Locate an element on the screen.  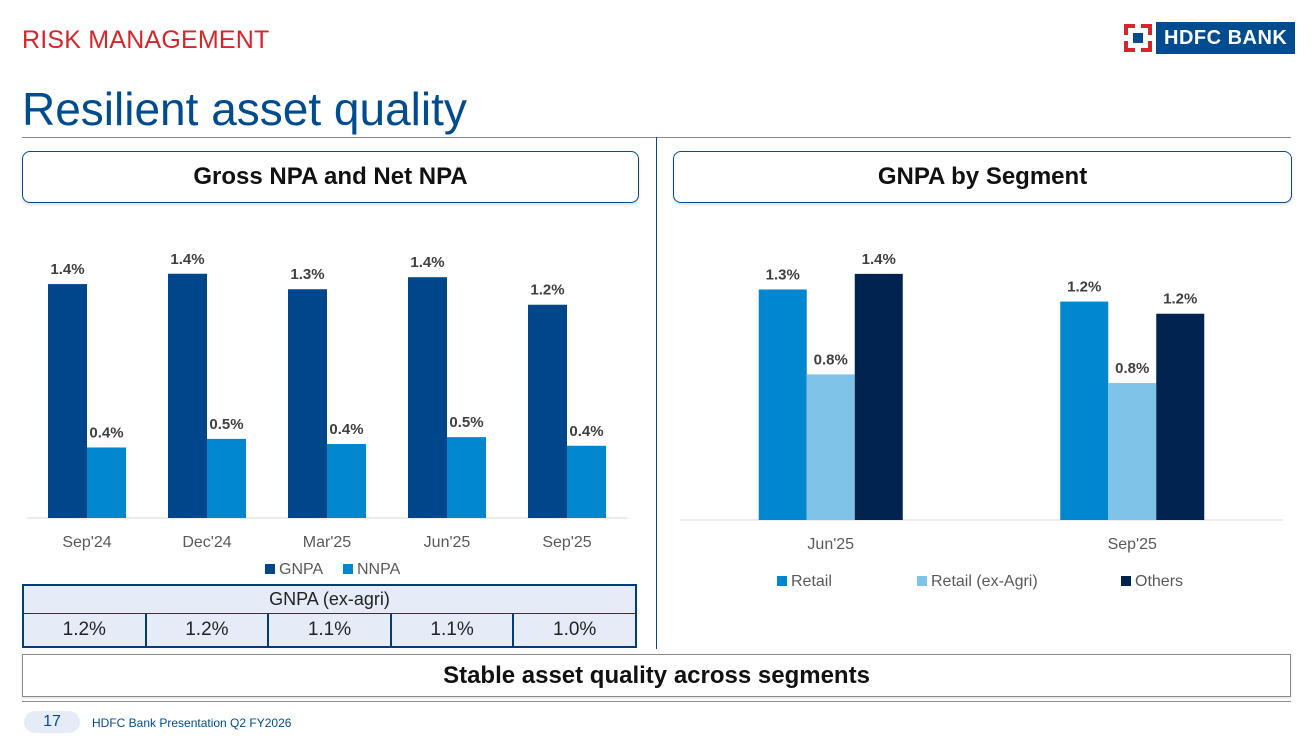
footer-divider is located at coordinates (656, 701).